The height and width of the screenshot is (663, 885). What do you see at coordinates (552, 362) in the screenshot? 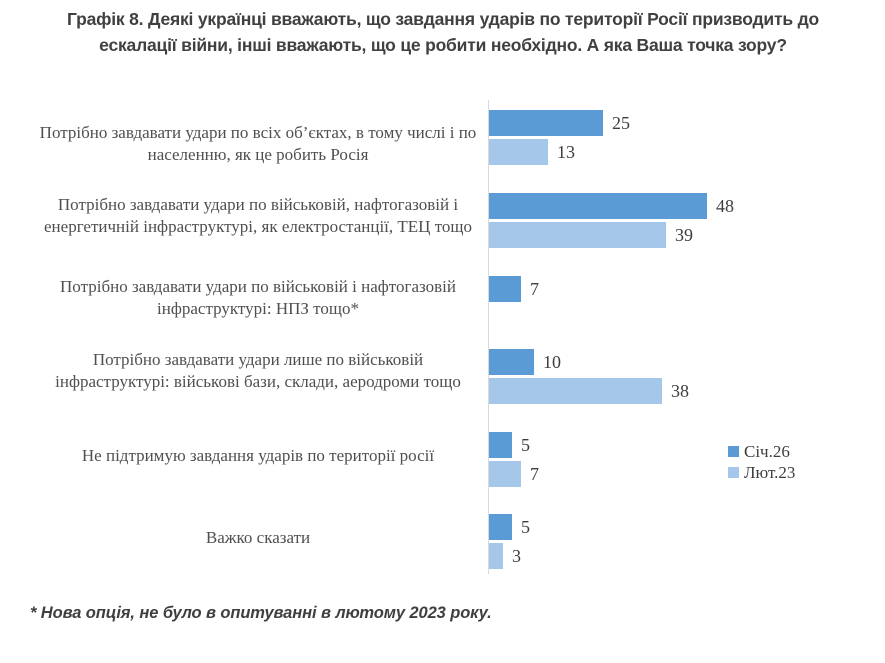
I see `bar-value-series1: 10` at bounding box center [552, 362].